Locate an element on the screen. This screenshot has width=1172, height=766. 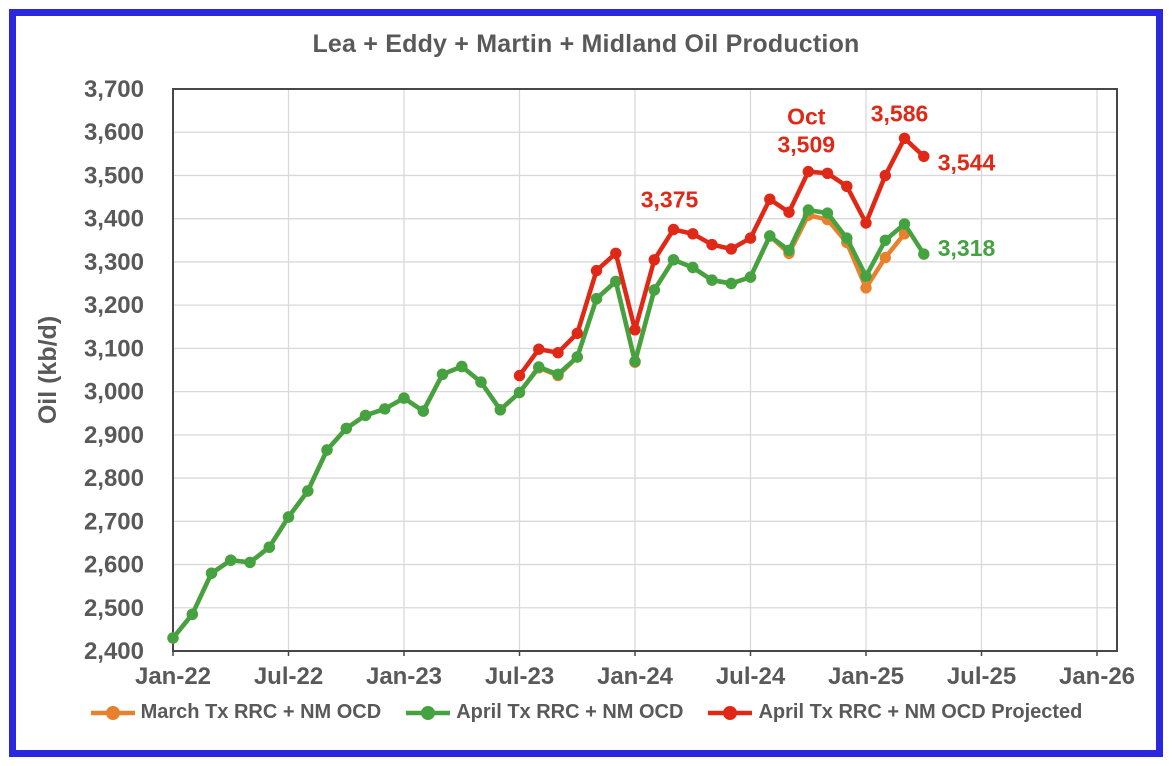
legend-item-march-tx-rrc-nm-ocd: March Tx RRC + NM OCD is located at coordinates (236, 712).